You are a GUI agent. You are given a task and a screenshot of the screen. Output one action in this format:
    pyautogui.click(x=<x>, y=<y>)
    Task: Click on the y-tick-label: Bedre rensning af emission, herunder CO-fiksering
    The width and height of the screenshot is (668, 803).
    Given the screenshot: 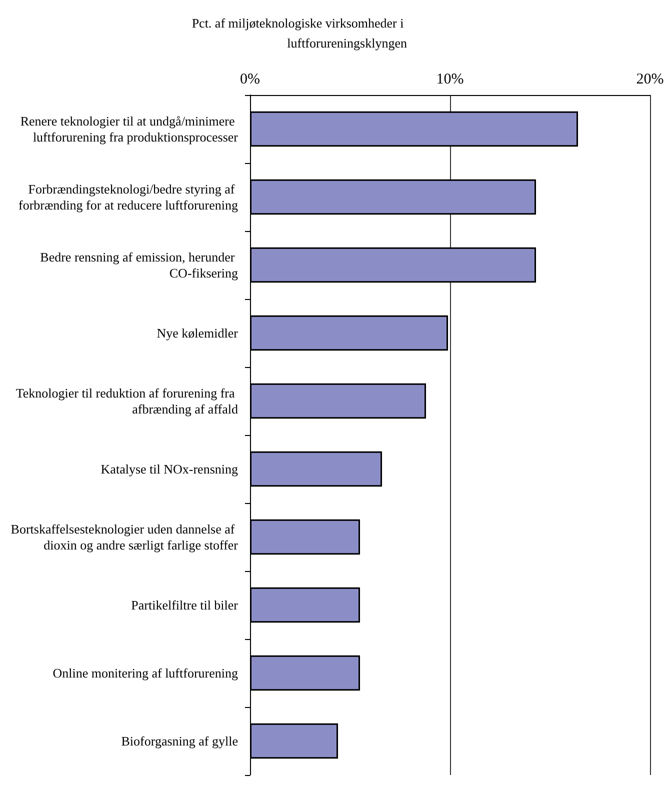 What is the action you would take?
    pyautogui.click(x=139, y=265)
    